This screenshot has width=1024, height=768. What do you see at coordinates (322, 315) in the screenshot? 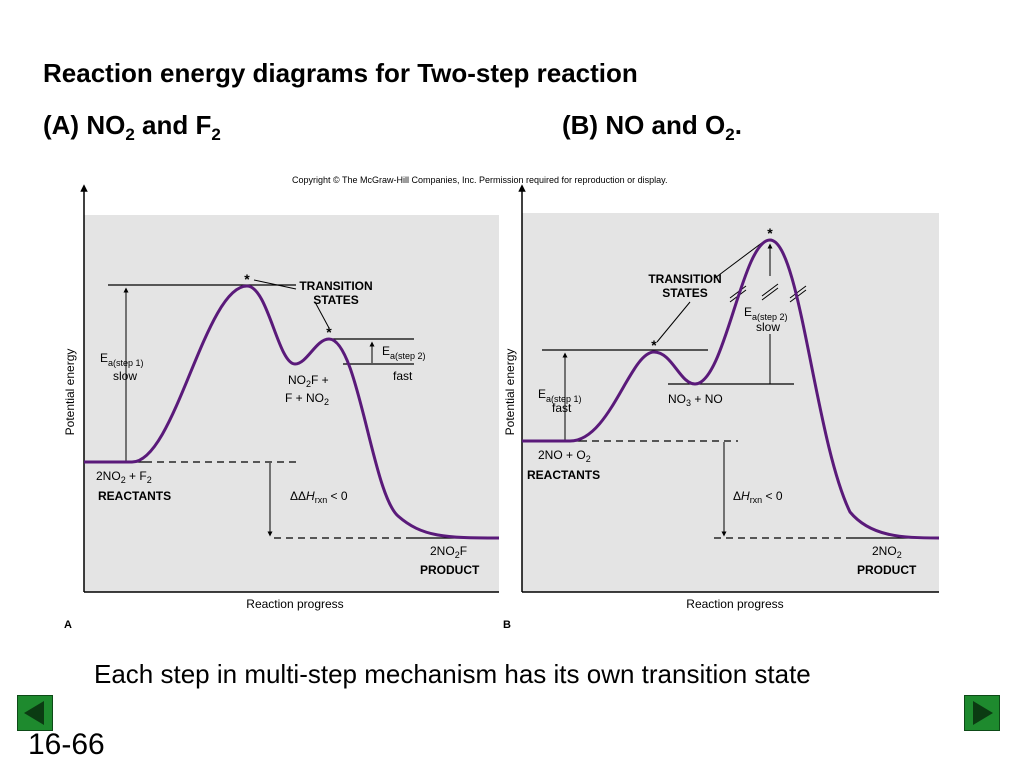
I see `ts-pointer-2-a` at bounding box center [322, 315].